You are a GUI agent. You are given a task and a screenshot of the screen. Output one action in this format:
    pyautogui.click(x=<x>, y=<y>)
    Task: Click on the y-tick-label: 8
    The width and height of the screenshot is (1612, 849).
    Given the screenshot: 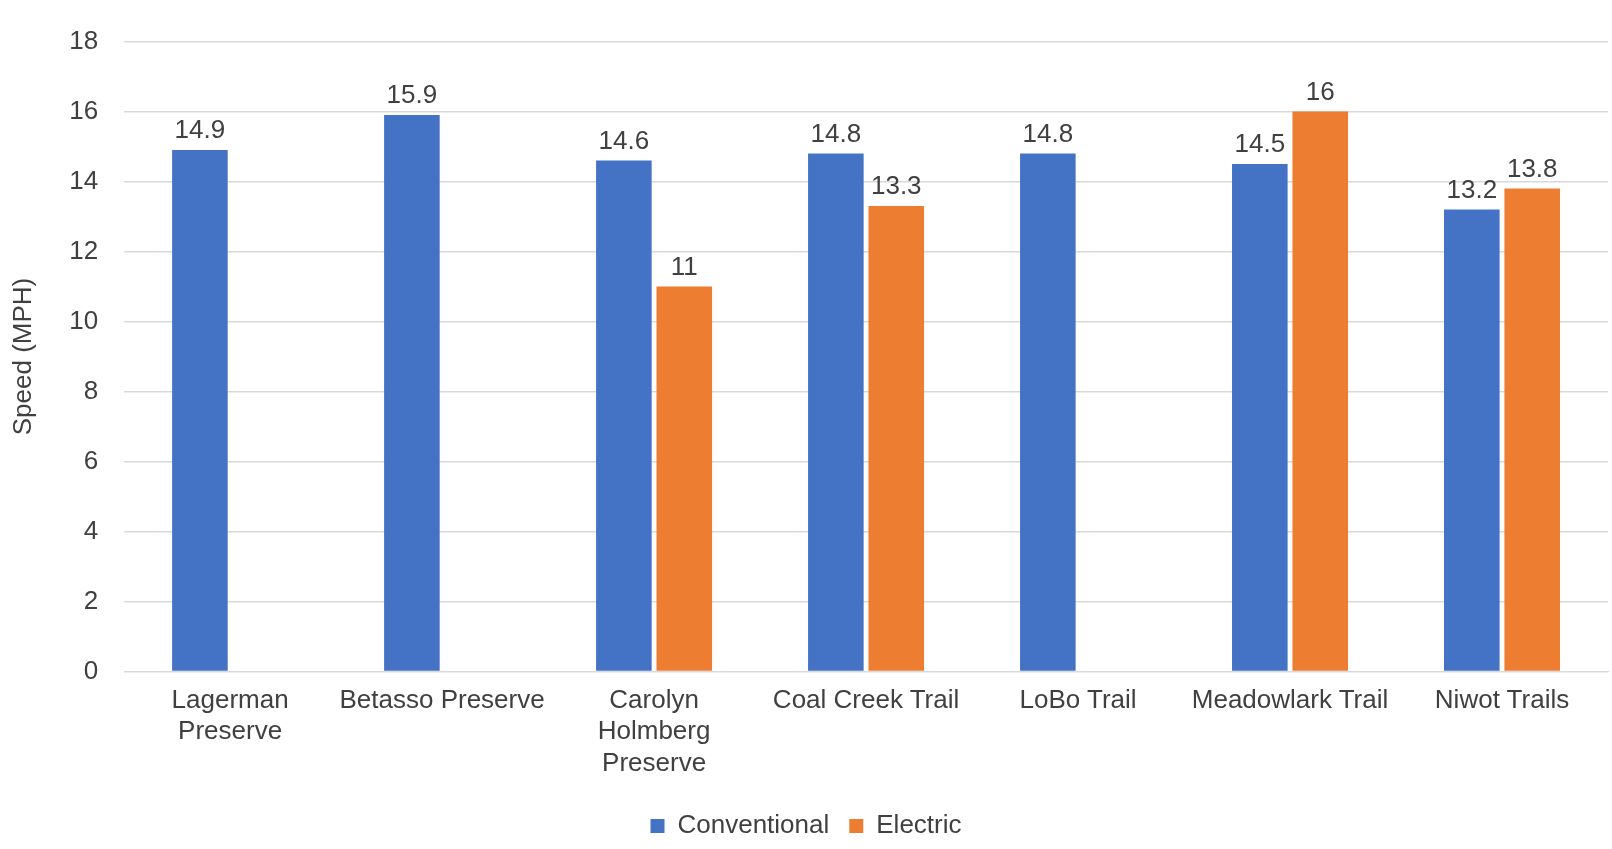 What is the action you would take?
    pyautogui.click(x=91, y=389)
    